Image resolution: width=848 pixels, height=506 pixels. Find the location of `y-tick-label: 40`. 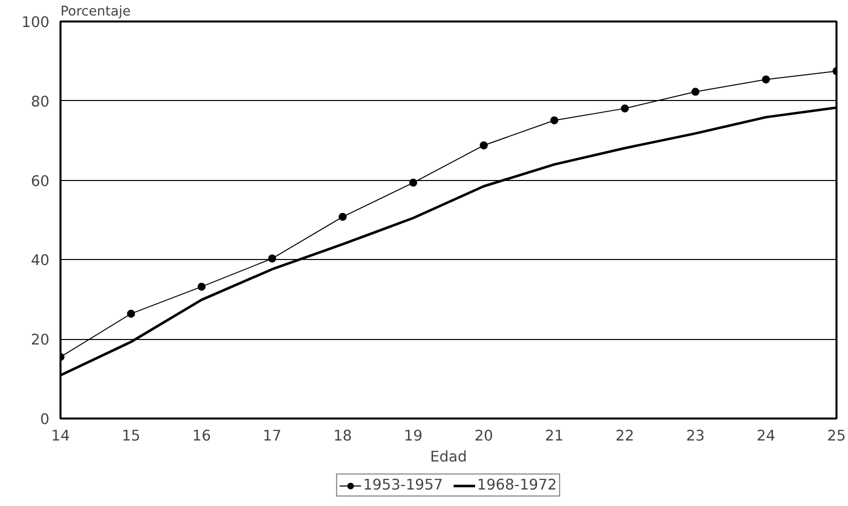

y-tick-label: 40 is located at coordinates (40, 261).